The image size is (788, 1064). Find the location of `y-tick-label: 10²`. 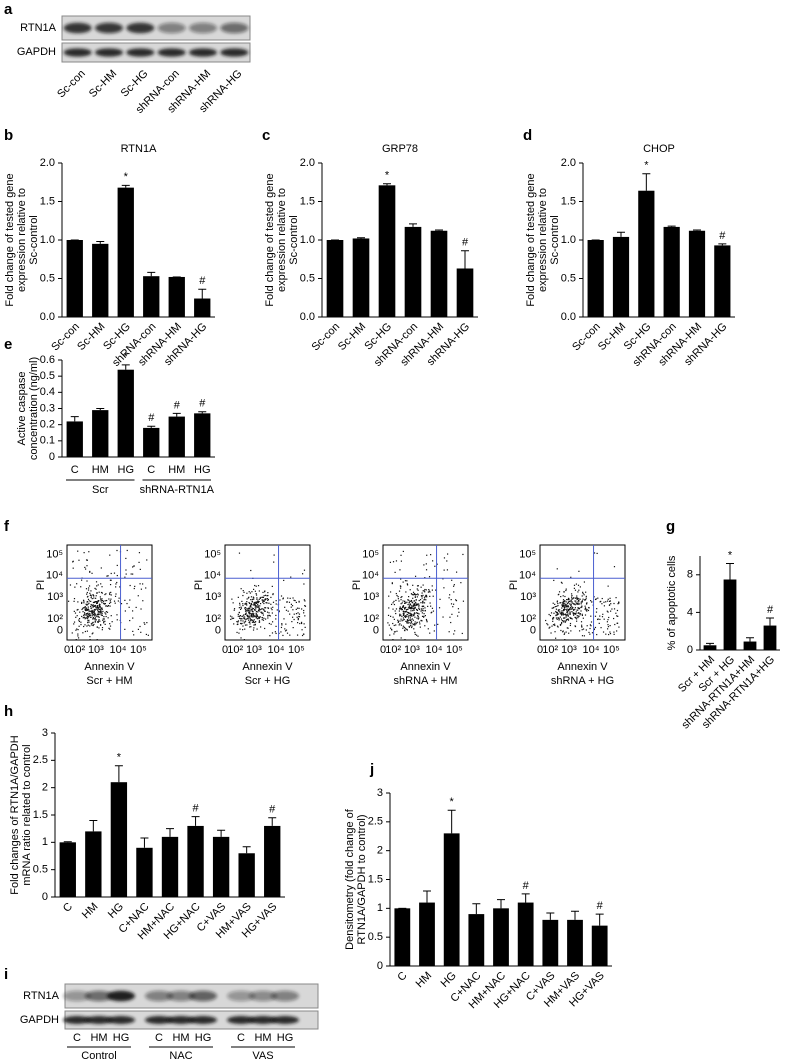

y-tick-label: 10² is located at coordinates (55, 619).